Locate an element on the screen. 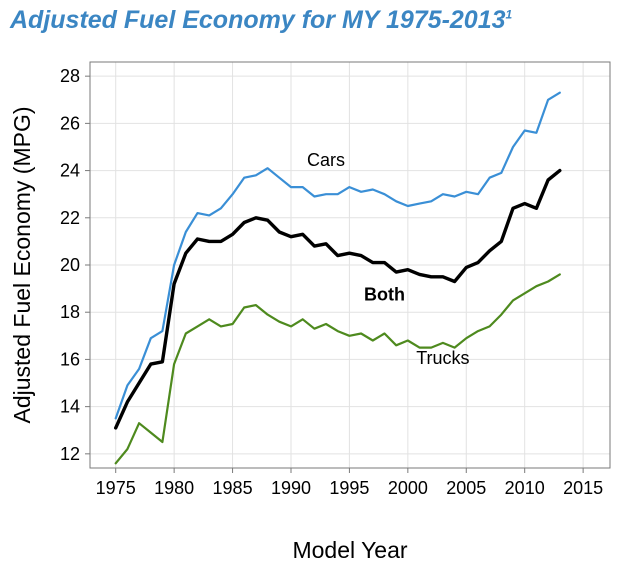 The width and height of the screenshot is (620, 572). x-tick-label: 1995 is located at coordinates (349, 488).